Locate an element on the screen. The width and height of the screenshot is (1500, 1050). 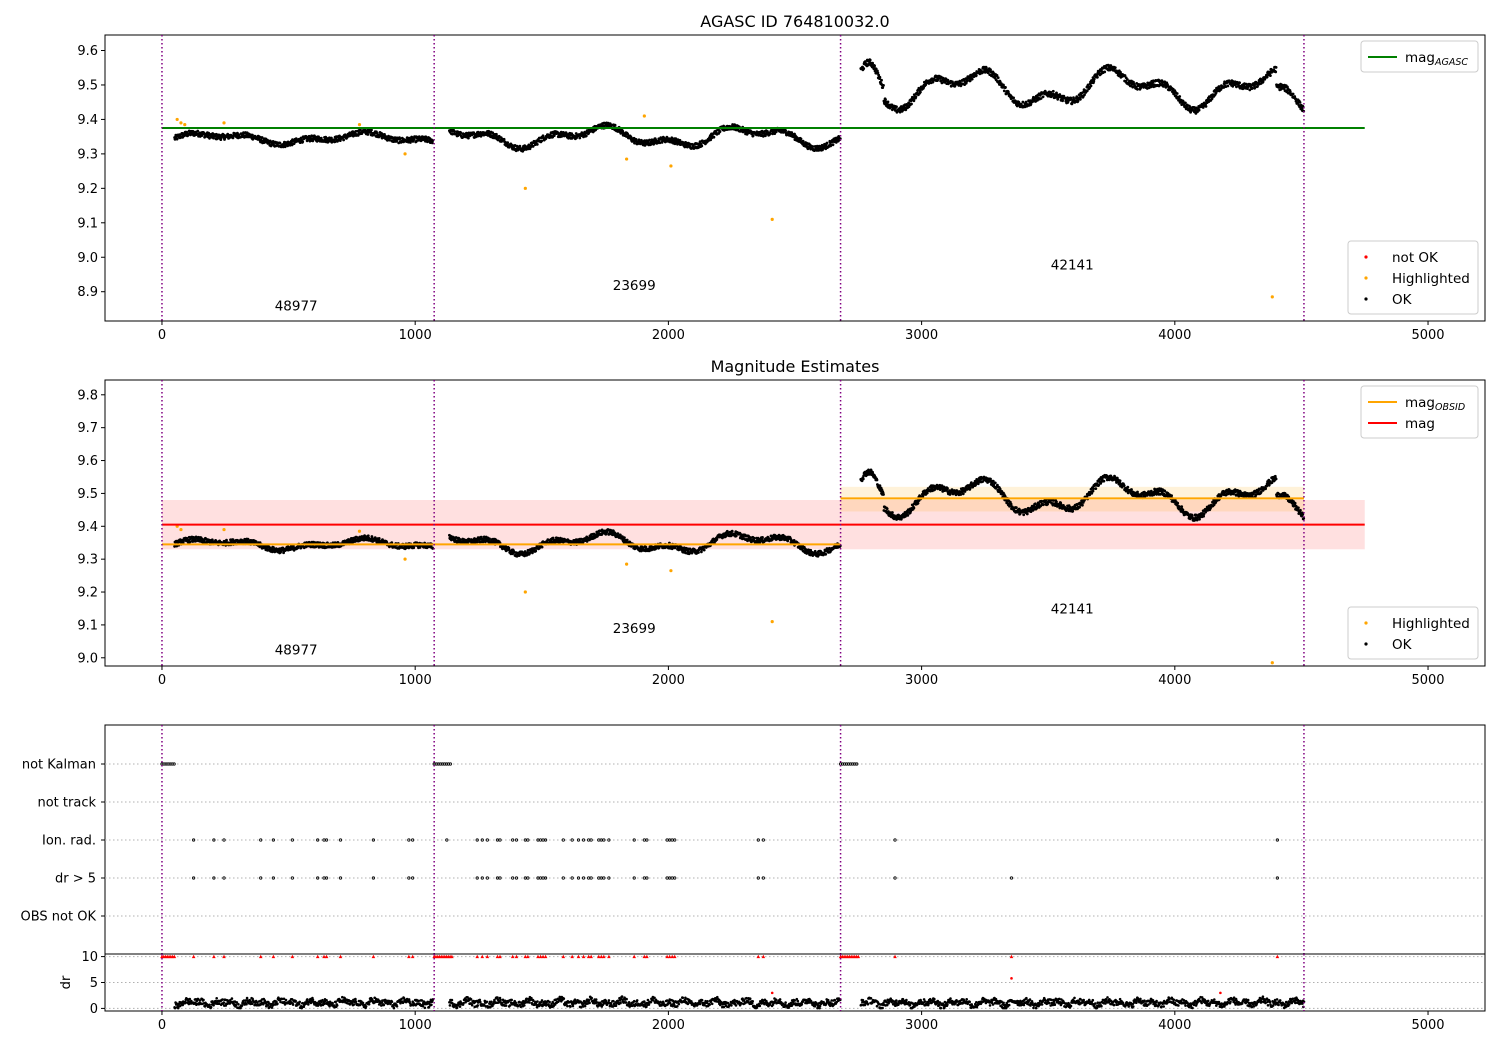
x-tick-label: 5000 is located at coordinates (1427, 680).